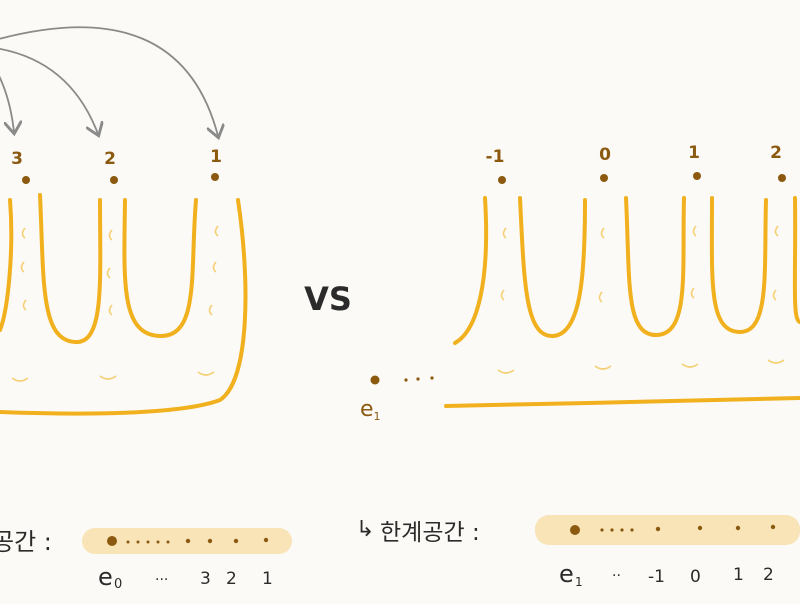 The image size is (800, 604). Describe the element at coordinates (328, 299) in the screenshot. I see `vs-label: VS` at that location.